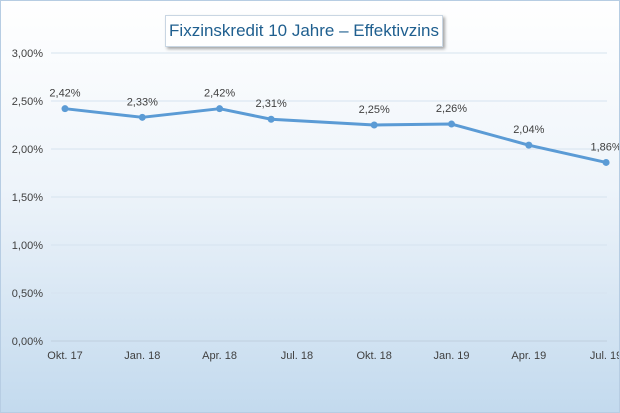 This screenshot has width=620, height=413. Describe the element at coordinates (374, 110) in the screenshot. I see `data-label: 2,25%` at that location.